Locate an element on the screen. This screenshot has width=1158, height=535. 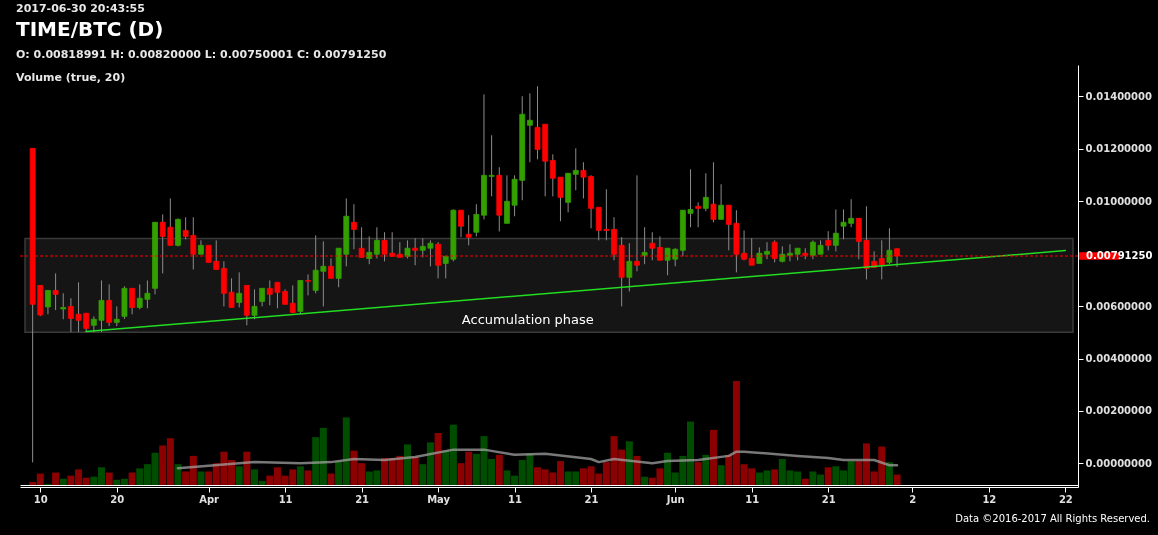
x-tick-label: 20 is located at coordinates (117, 499).